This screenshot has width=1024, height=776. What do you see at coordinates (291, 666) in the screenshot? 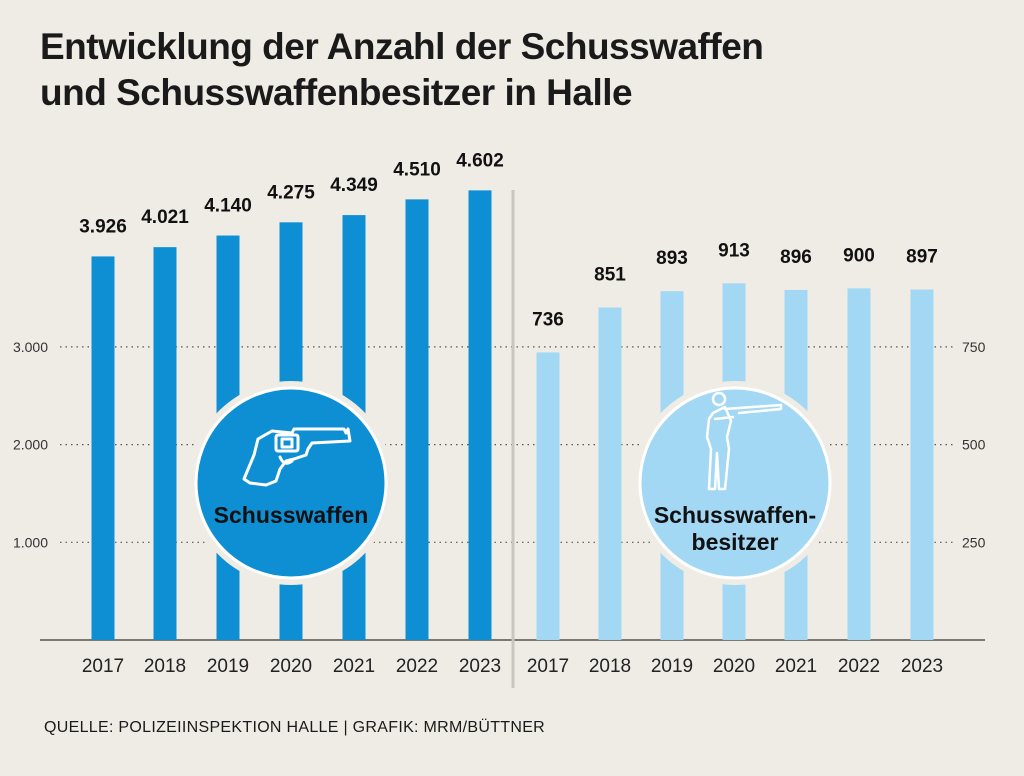
I see `weapons-year-label: 2020` at bounding box center [291, 666].